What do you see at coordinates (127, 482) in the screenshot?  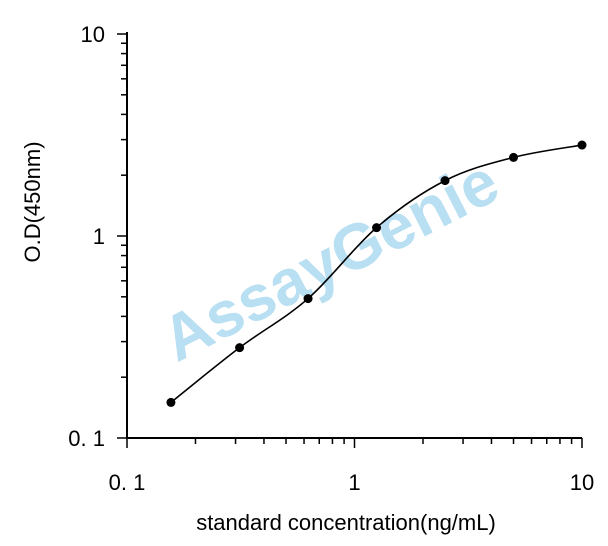 I see `x-tick-label: 0. 1` at bounding box center [127, 482].